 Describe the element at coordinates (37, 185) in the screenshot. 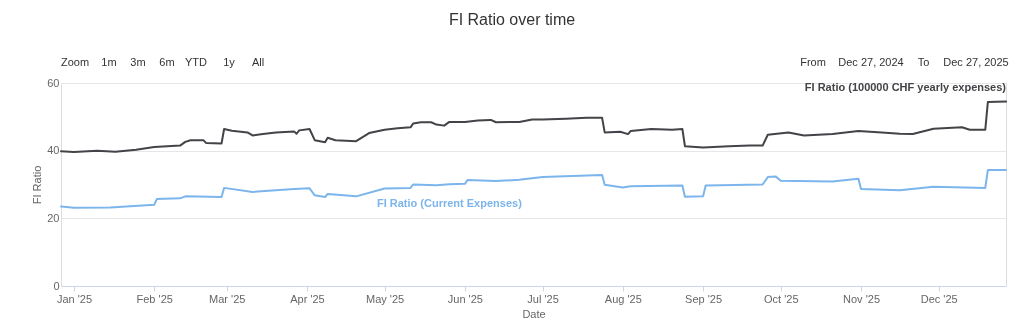

I see `y-axis-title: FI Ratio` at that location.